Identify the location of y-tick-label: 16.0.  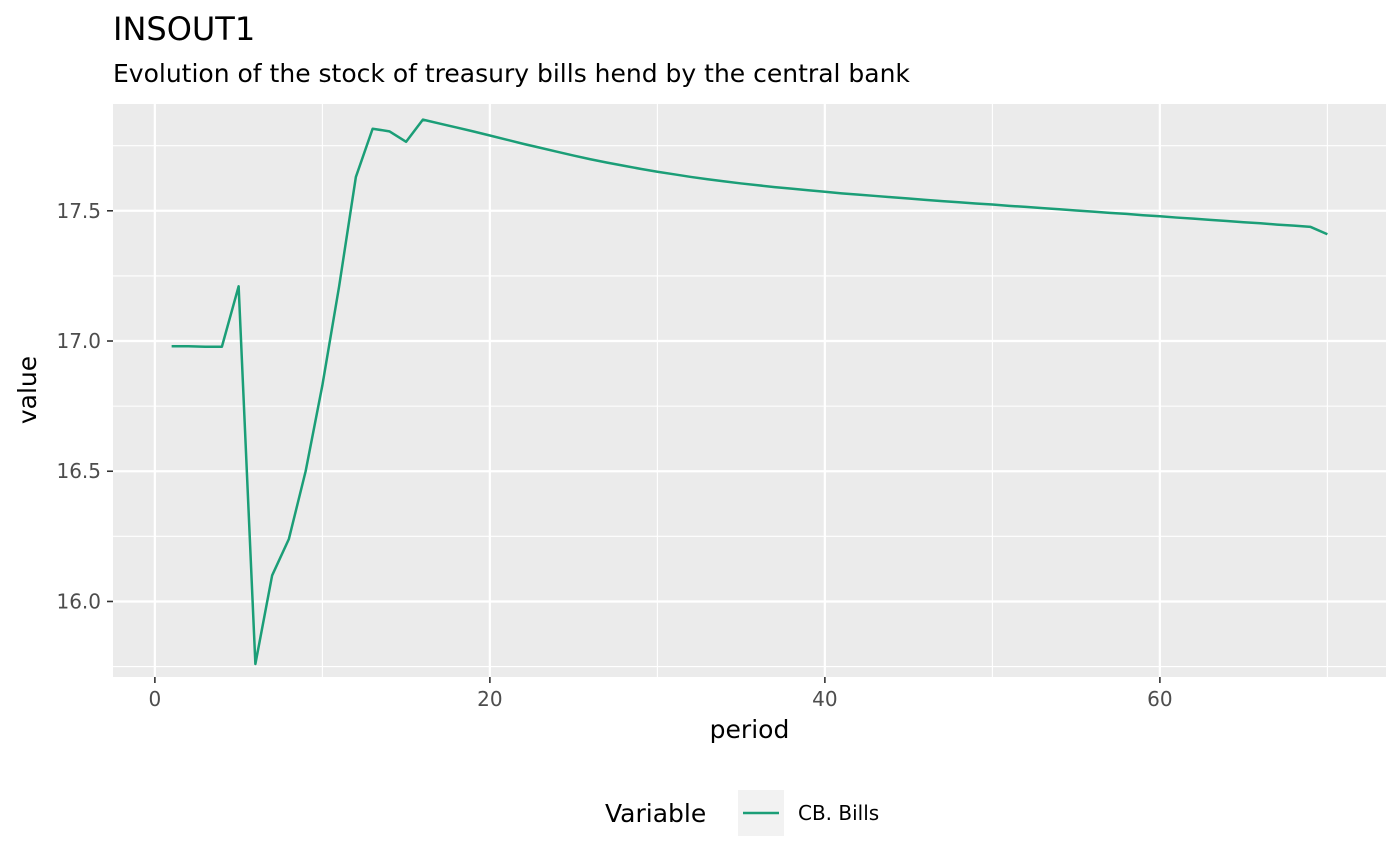
(78, 601).